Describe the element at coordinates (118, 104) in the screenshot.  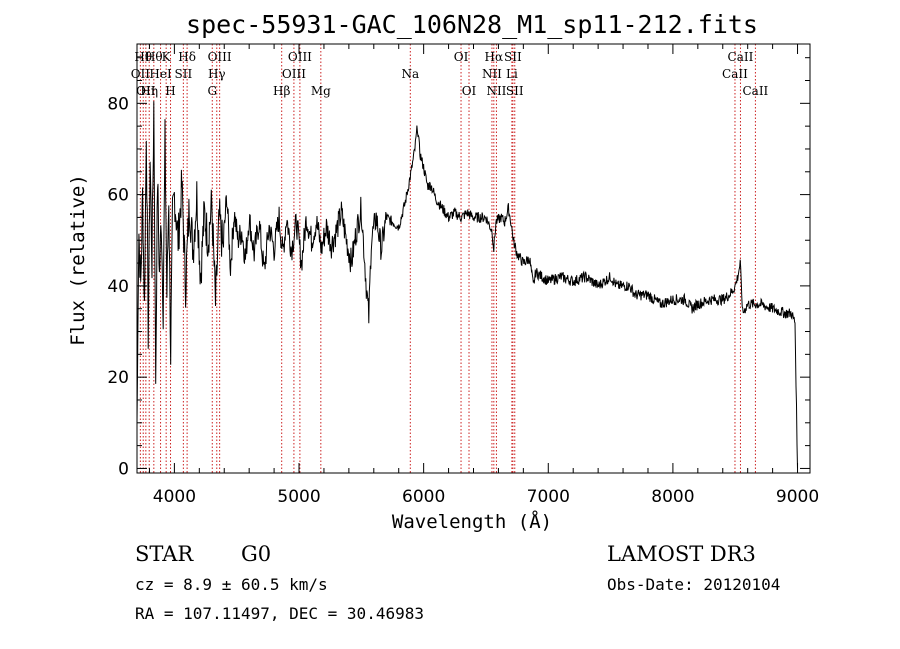
I see `y-tick-label: 80` at that location.